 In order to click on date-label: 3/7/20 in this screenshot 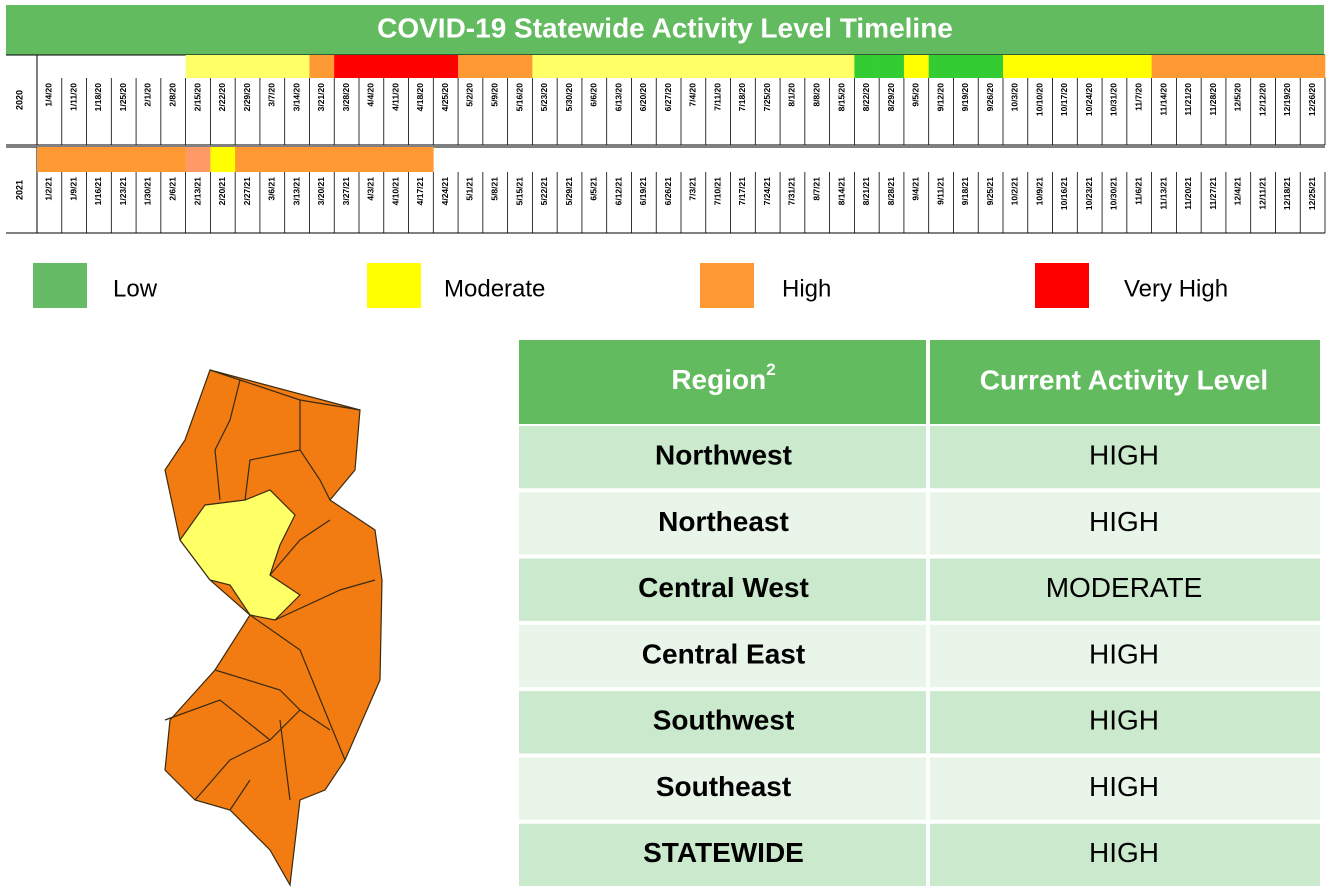, I will do `click(272, 95)`.